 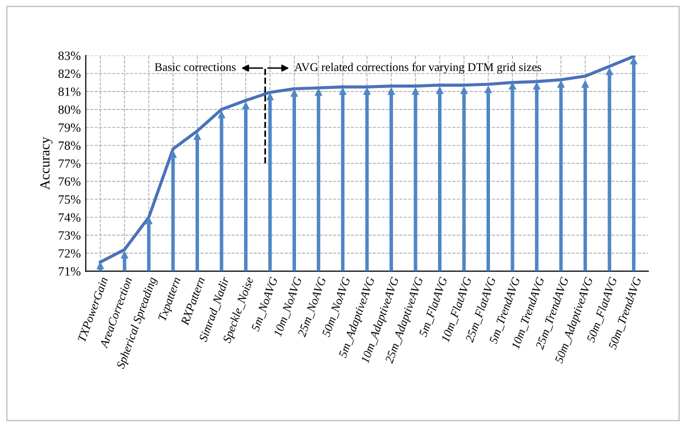 I want to click on y-tick-label: 79%, so click(x=69, y=127).